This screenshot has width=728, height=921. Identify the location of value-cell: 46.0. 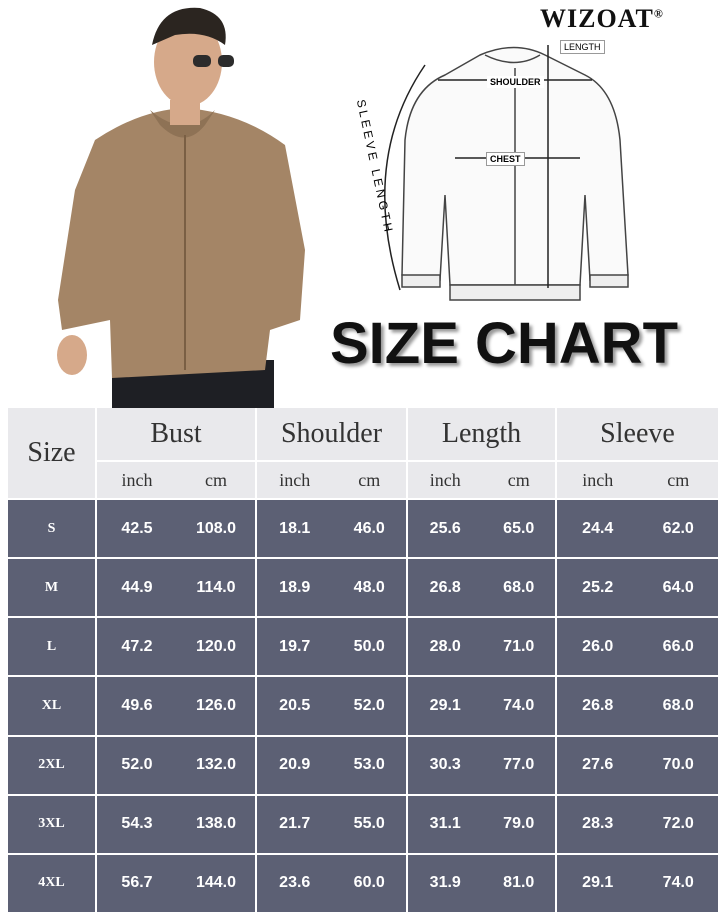
(369, 529).